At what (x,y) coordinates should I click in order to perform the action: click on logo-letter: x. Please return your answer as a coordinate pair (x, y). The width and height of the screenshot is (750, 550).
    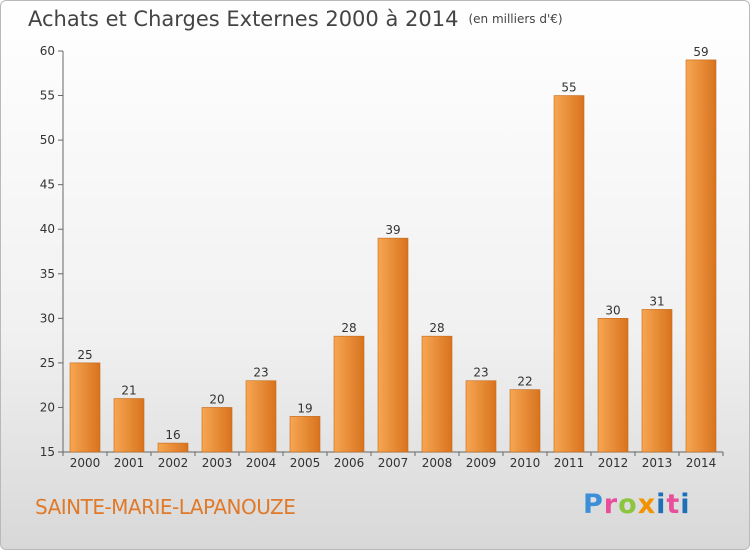
    Looking at the image, I should click on (647, 504).